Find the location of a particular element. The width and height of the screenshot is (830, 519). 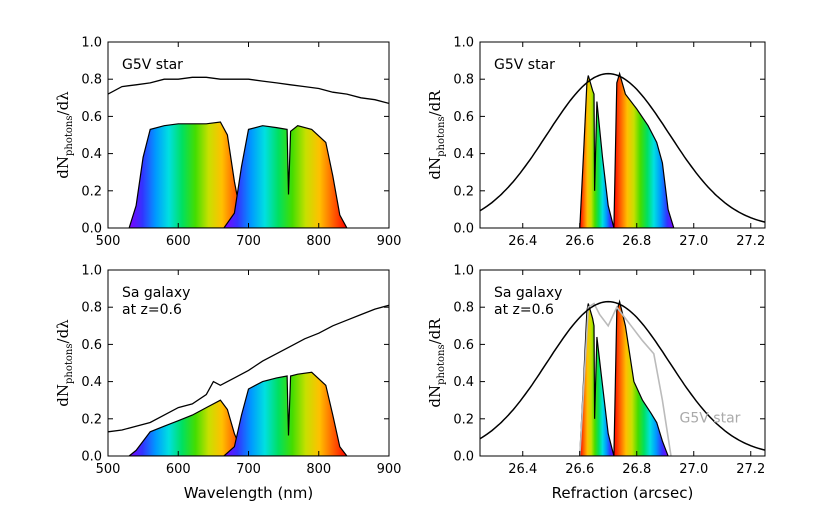

g5v-star-annotation: G5V star is located at coordinates (710, 419).